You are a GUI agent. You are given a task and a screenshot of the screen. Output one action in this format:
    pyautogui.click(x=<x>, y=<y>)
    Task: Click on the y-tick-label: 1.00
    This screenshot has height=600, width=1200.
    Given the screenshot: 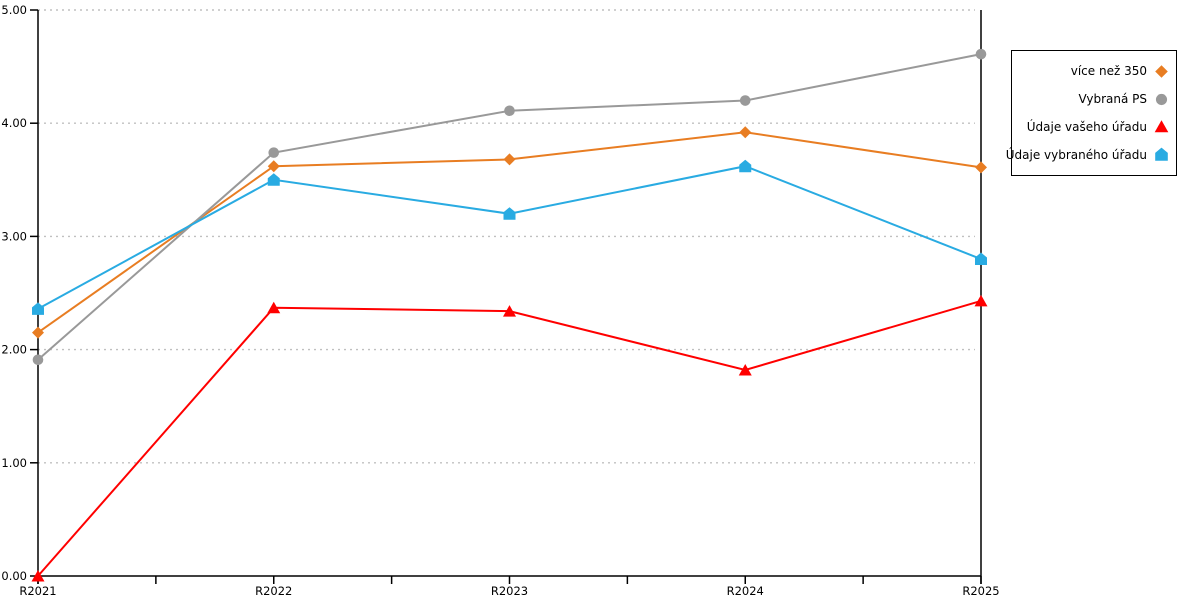 What is the action you would take?
    pyautogui.click(x=14, y=463)
    